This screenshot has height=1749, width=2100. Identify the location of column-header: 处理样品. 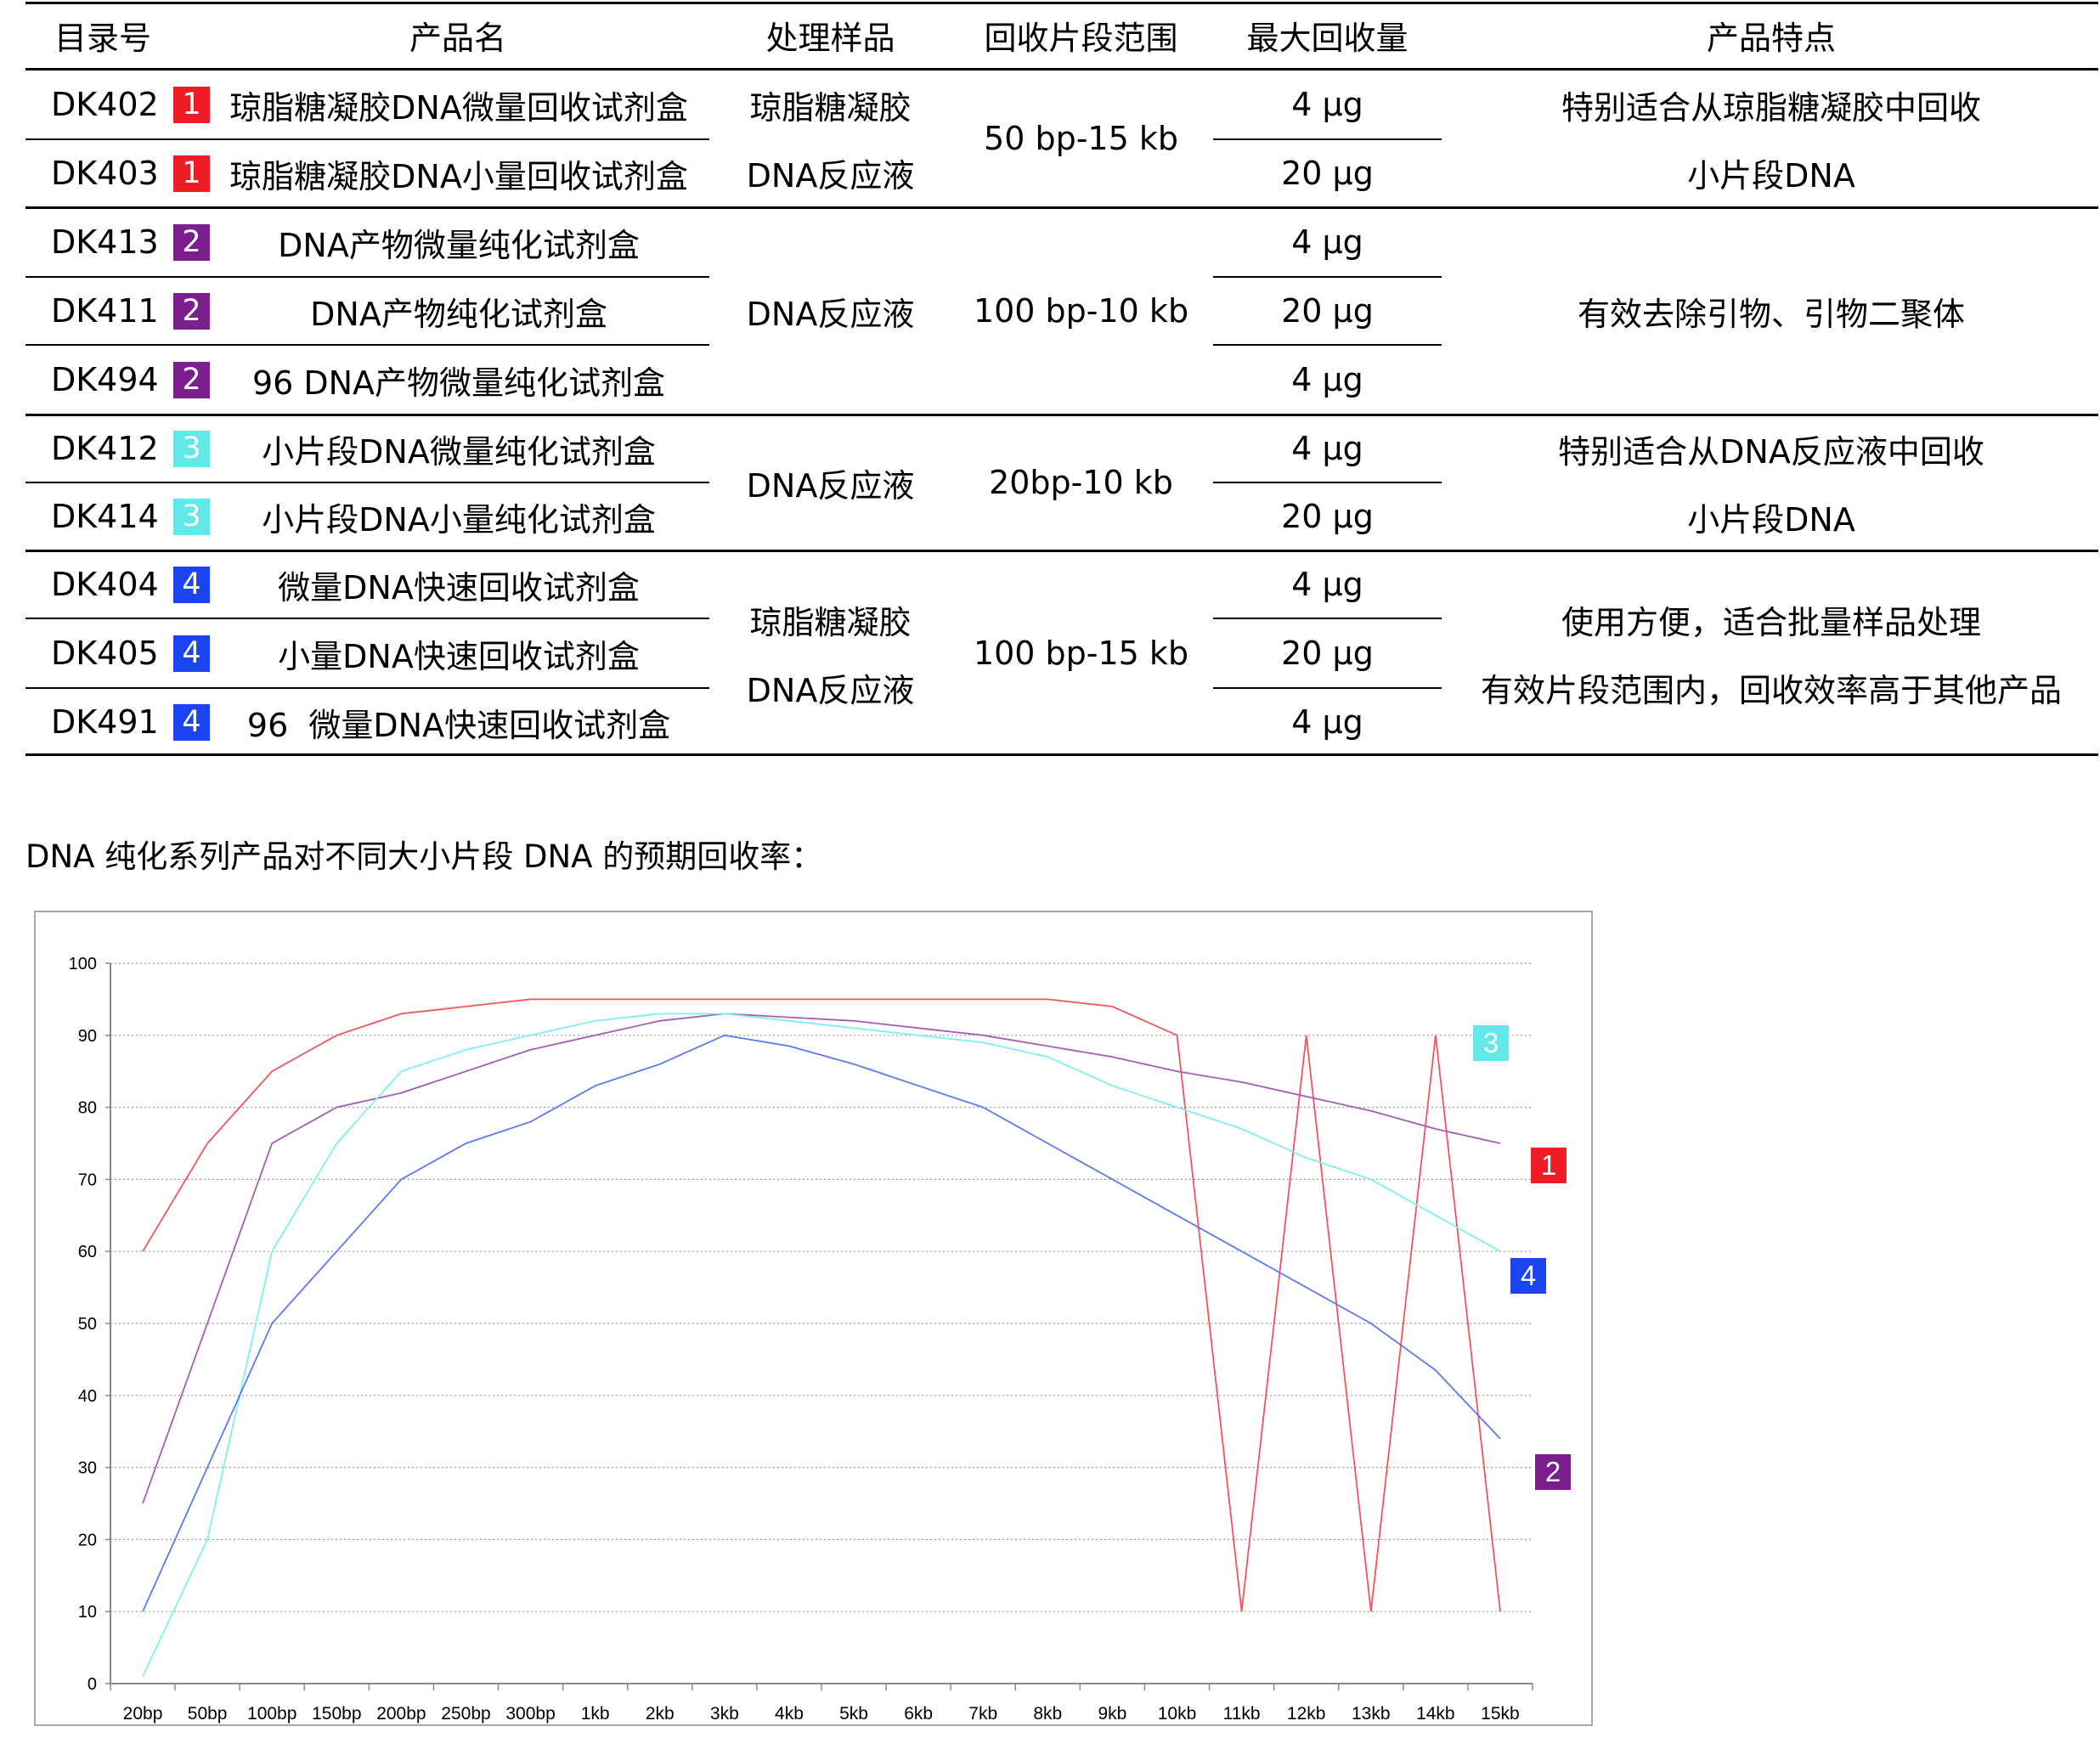
(830, 38).